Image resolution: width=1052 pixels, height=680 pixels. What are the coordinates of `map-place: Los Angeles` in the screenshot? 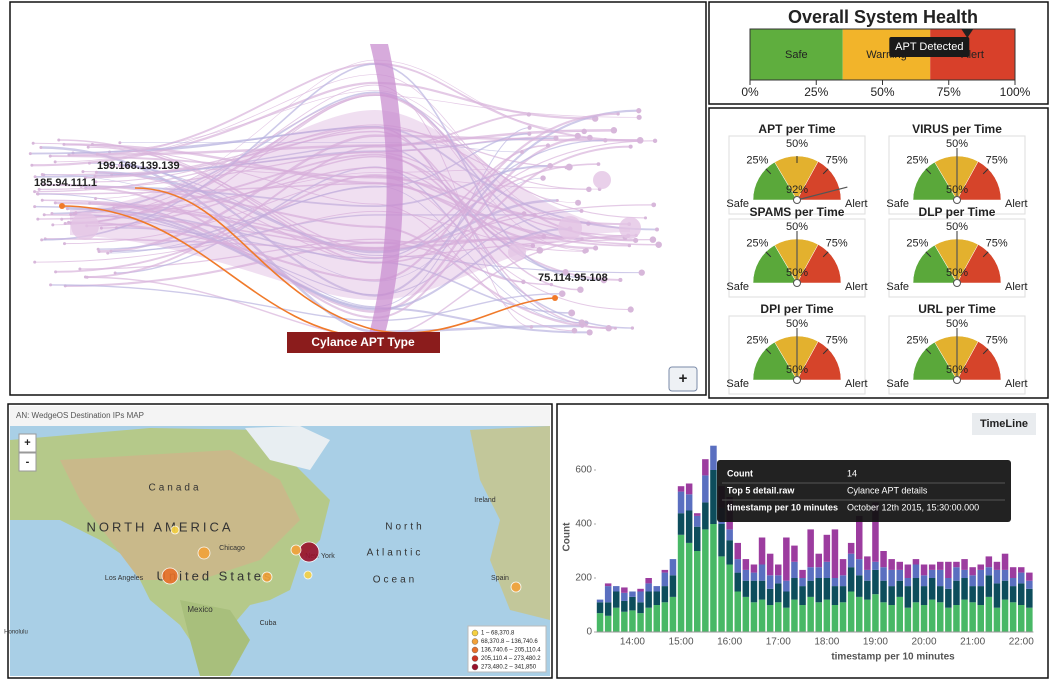 It's located at (124, 578).